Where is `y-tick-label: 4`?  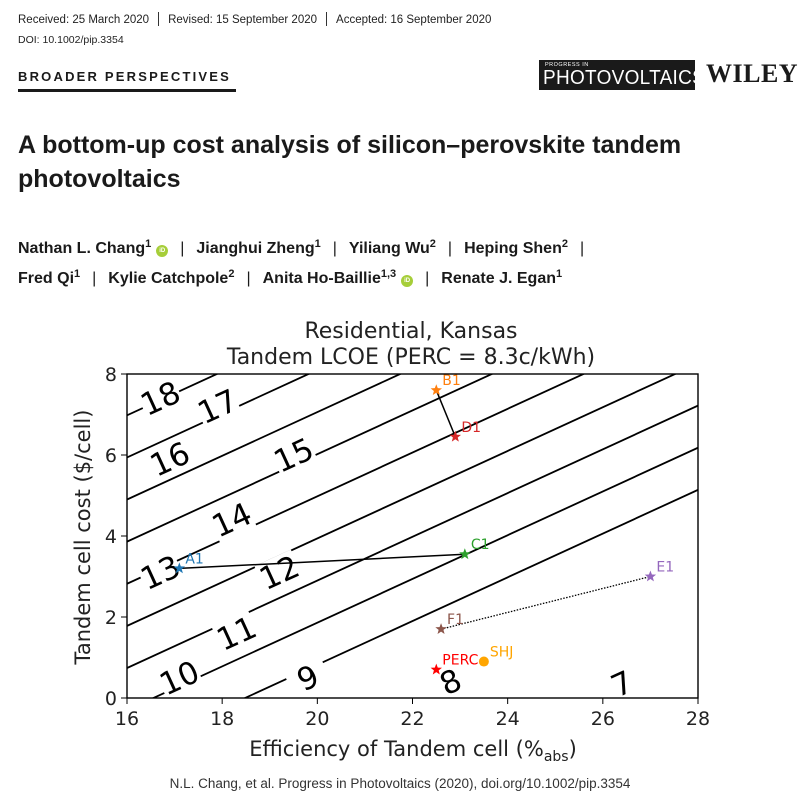
y-tick-label: 4 is located at coordinates (111, 537).